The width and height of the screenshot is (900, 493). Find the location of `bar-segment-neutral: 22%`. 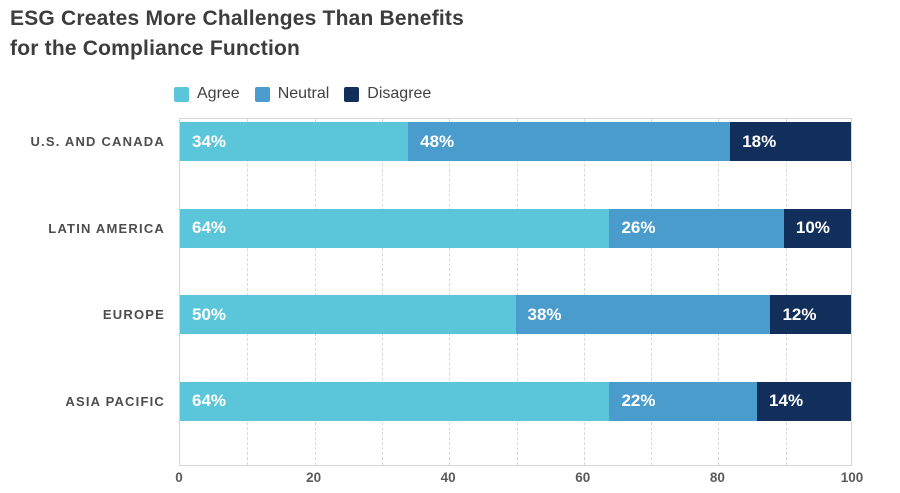

bar-segment-neutral: 22% is located at coordinates (683, 401).